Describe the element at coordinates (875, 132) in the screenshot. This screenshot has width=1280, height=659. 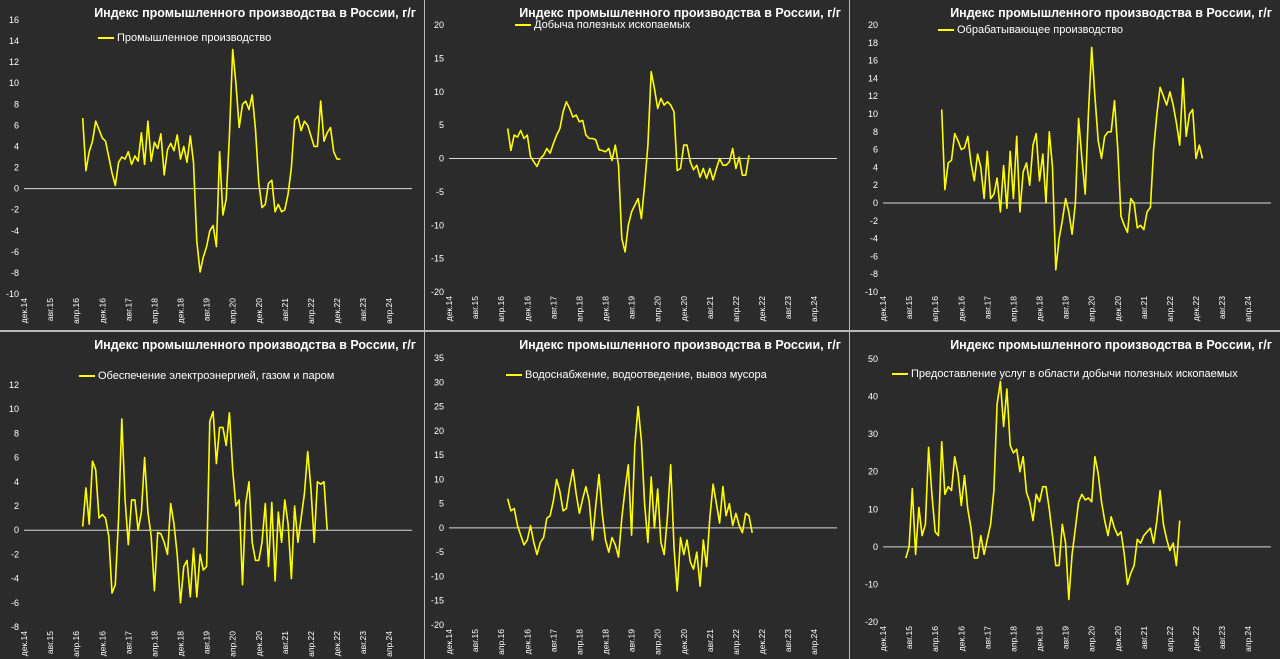
I see `y-tick-label: 8` at that location.